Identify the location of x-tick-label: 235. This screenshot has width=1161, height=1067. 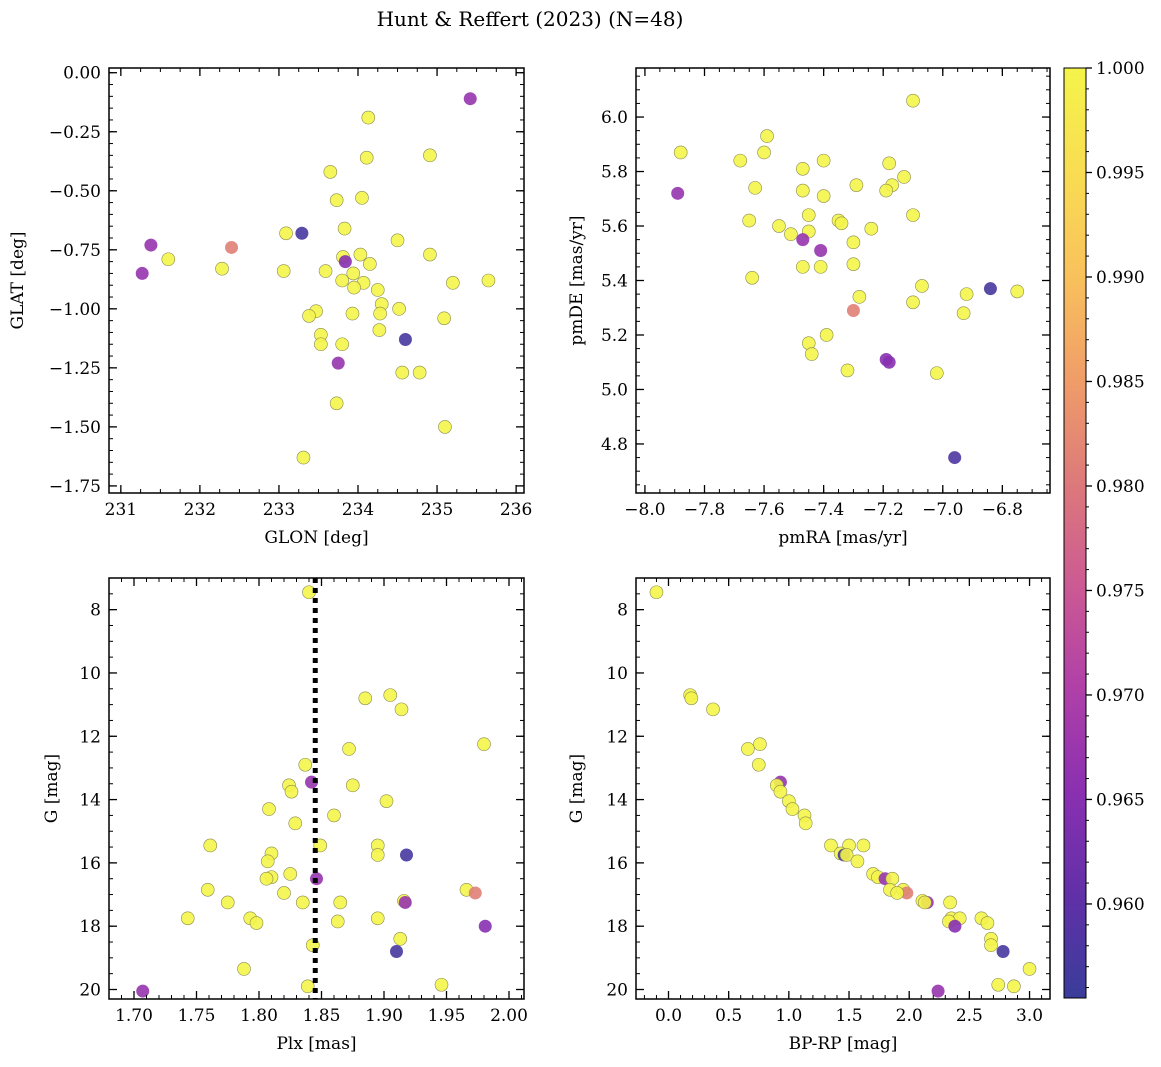
(437, 510).